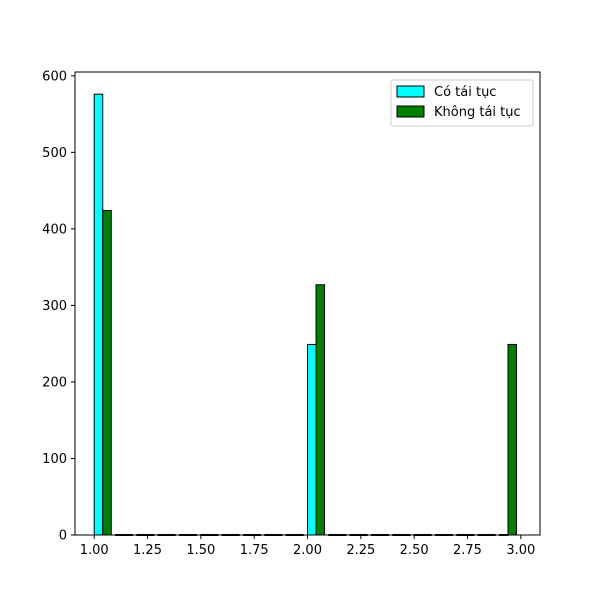 This screenshot has height=600, width=600. I want to click on y-tick-label: 300, so click(54, 306).